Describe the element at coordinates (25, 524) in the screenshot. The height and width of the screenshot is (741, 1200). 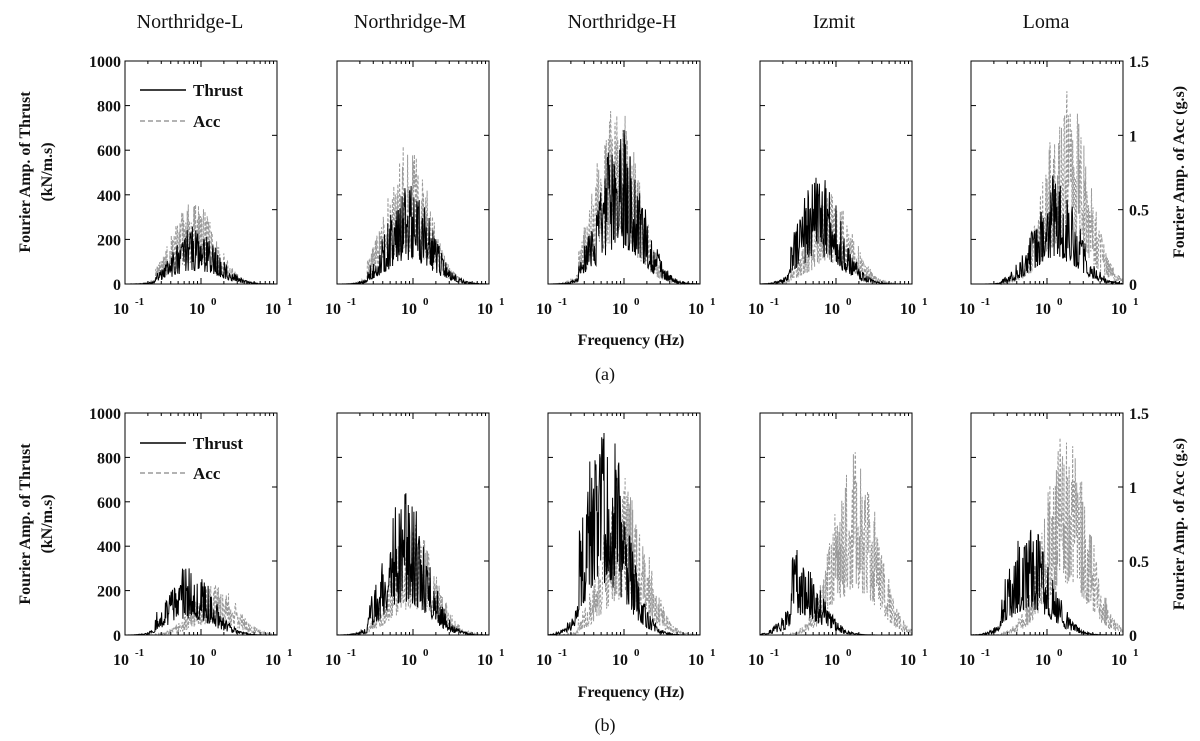
I see `left-axis-label-b1: Fourier Amp. of Thrust` at that location.